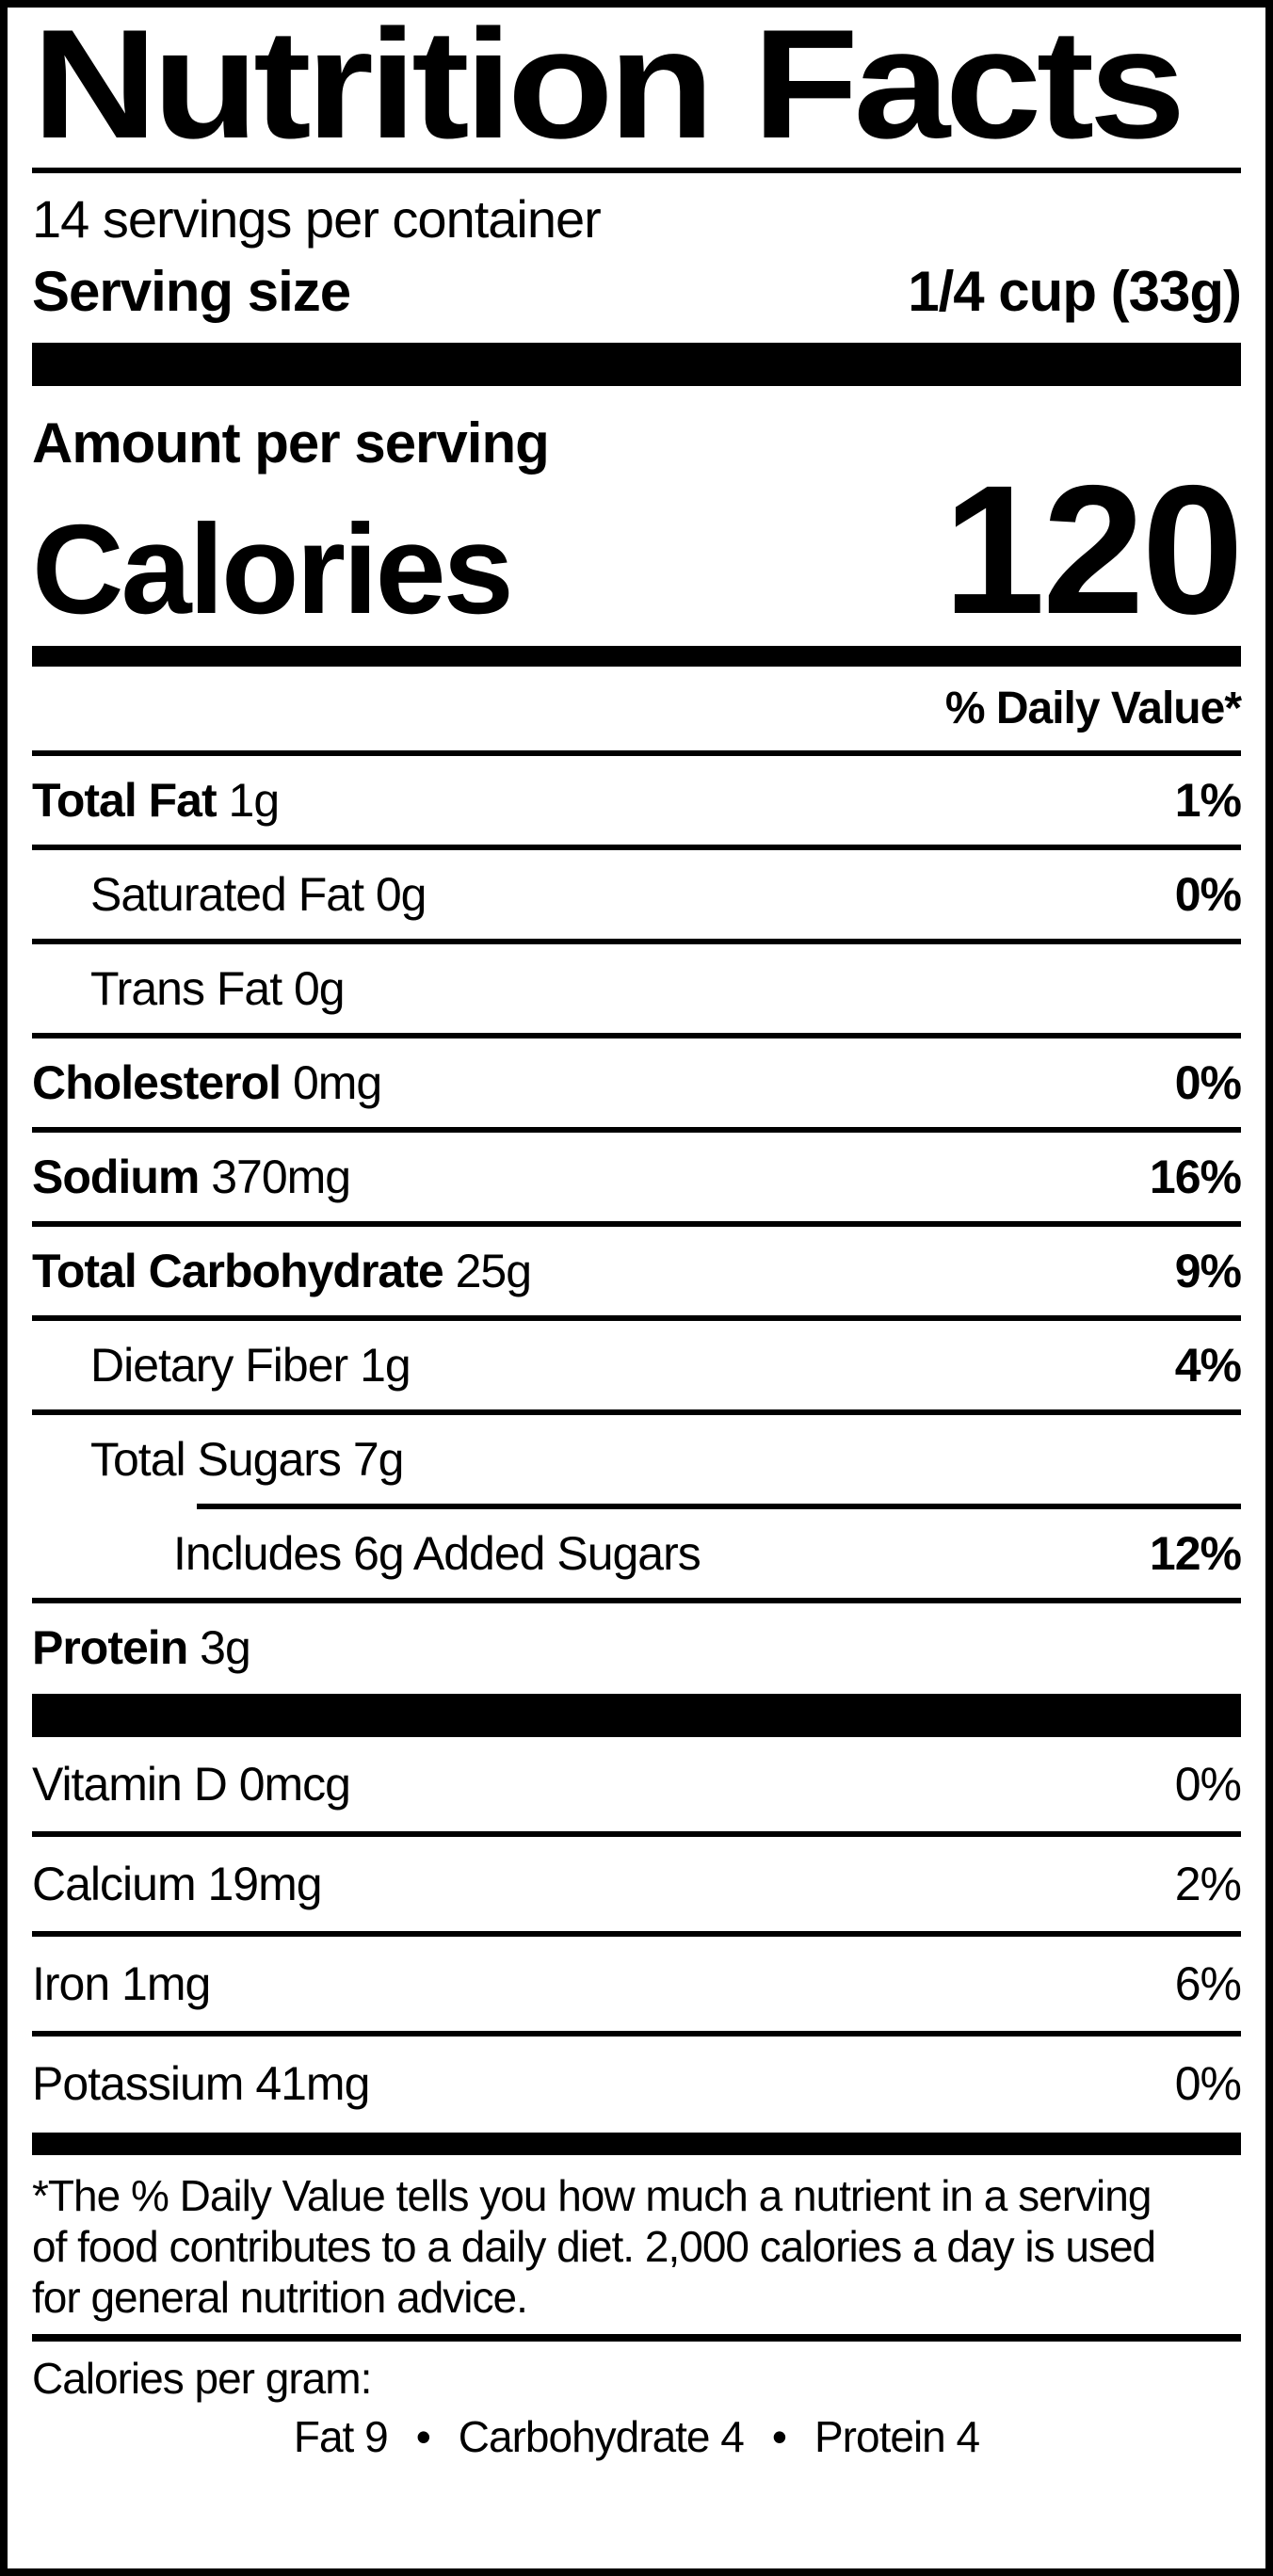  I want to click on nutrient-percent: 1%, so click(1208, 800).